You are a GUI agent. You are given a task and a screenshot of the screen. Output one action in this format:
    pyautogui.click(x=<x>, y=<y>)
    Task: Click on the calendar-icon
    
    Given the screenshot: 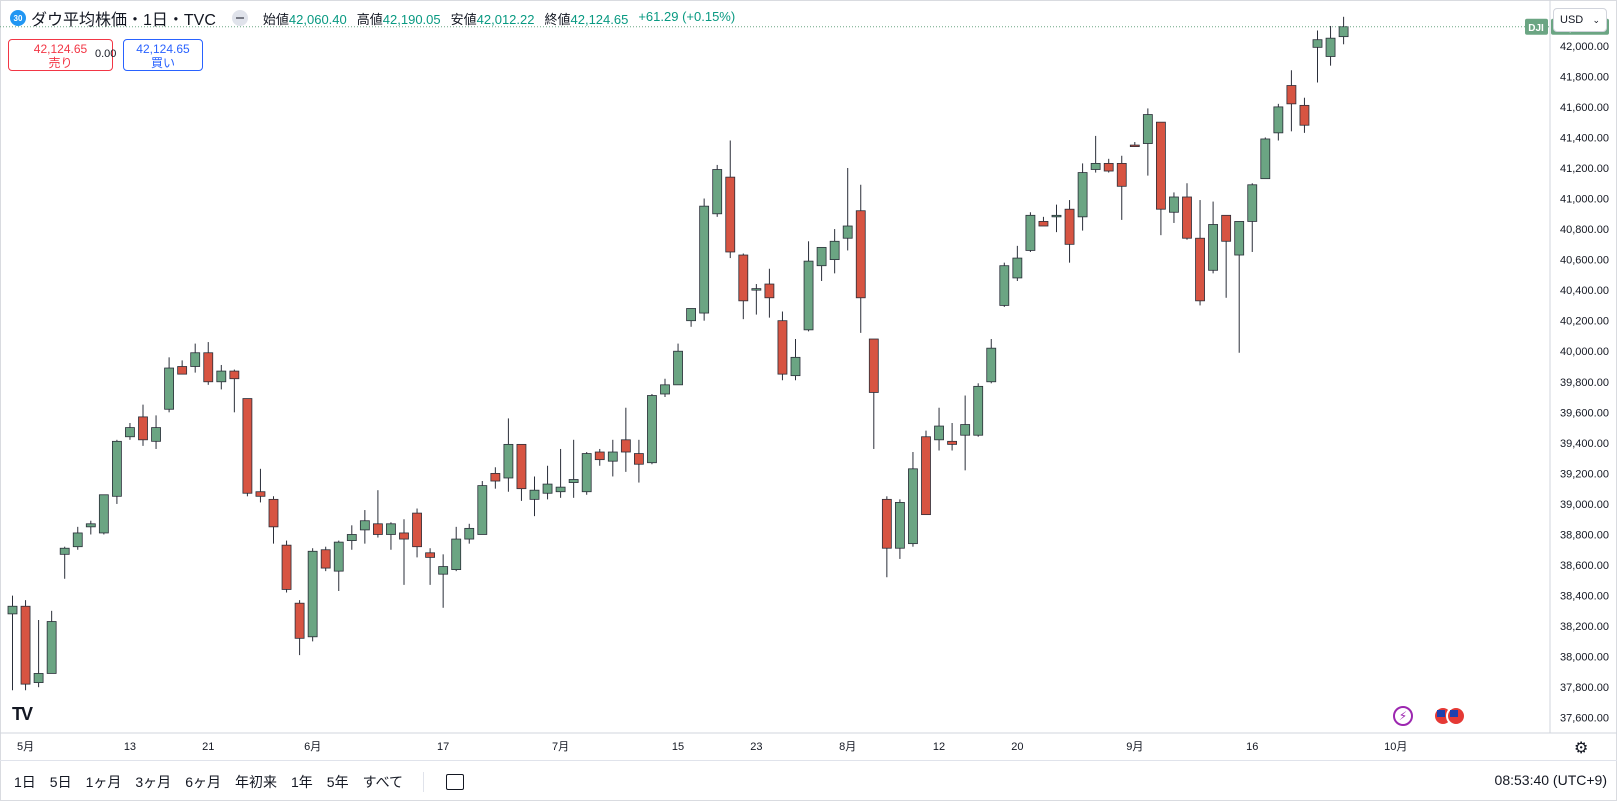 What is the action you would take?
    pyautogui.click(x=455, y=781)
    